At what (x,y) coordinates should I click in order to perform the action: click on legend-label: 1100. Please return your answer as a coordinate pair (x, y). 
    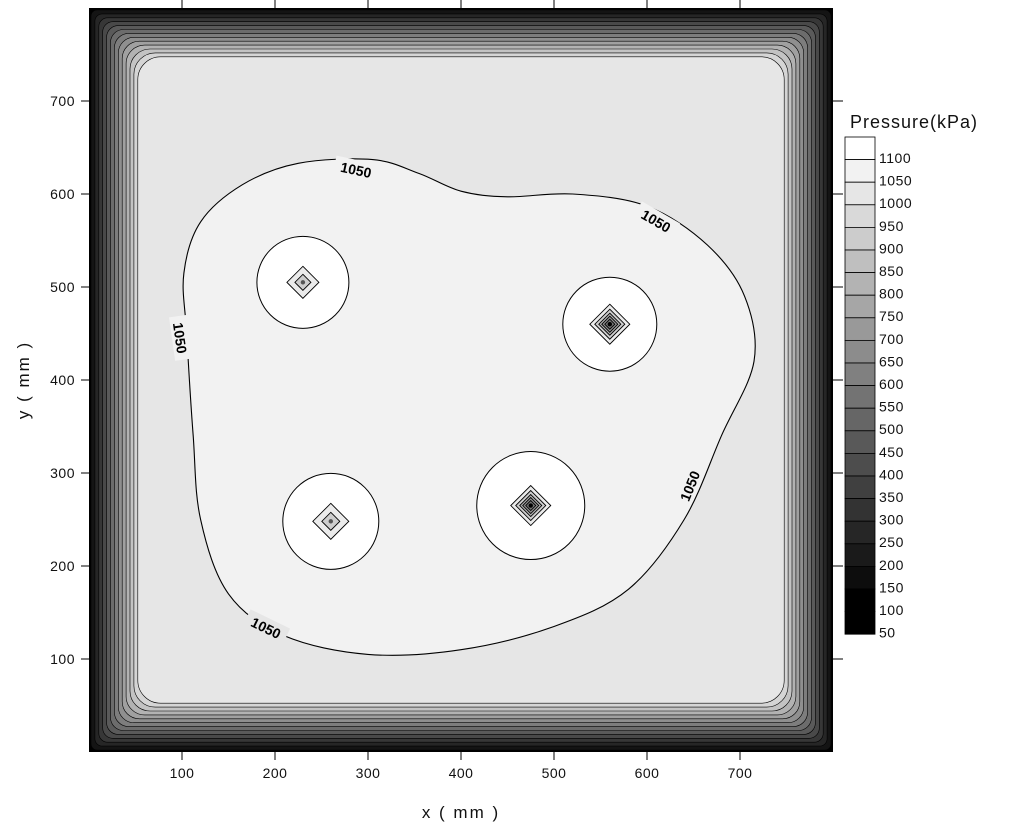
    Looking at the image, I should click on (895, 158).